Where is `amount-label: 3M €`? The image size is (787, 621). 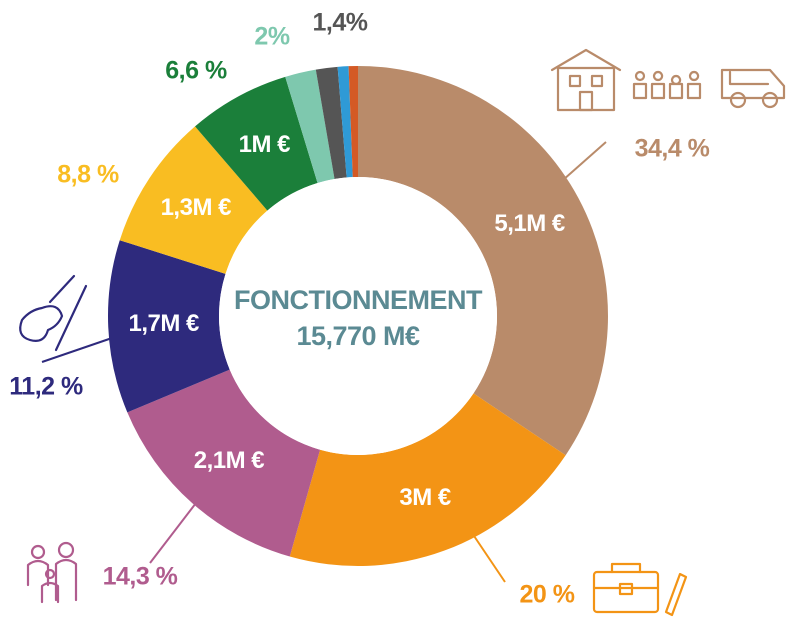 amount-label: 3M € is located at coordinates (425, 497).